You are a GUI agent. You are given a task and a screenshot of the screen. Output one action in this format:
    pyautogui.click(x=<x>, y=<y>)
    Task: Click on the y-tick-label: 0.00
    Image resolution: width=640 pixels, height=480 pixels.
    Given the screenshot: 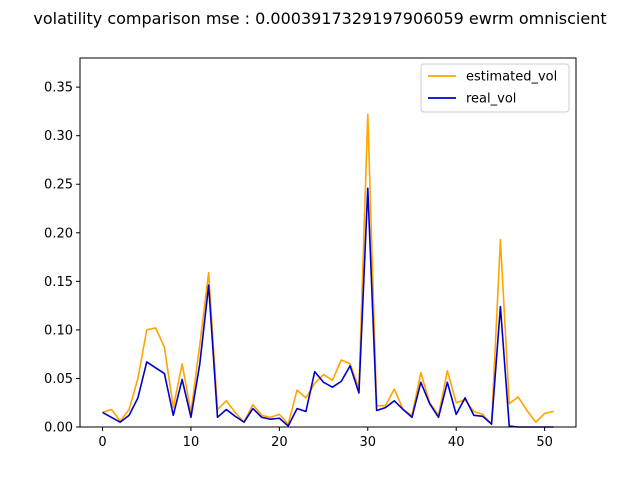 What is the action you would take?
    pyautogui.click(x=58, y=428)
    